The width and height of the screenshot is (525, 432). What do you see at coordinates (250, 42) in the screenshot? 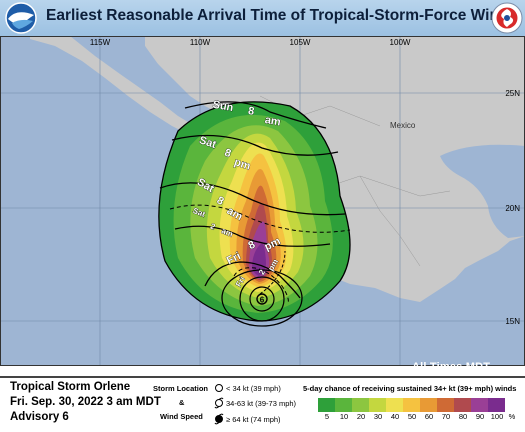
I see `longitude-labels: 115W 110W 105W 100W` at bounding box center [250, 42].